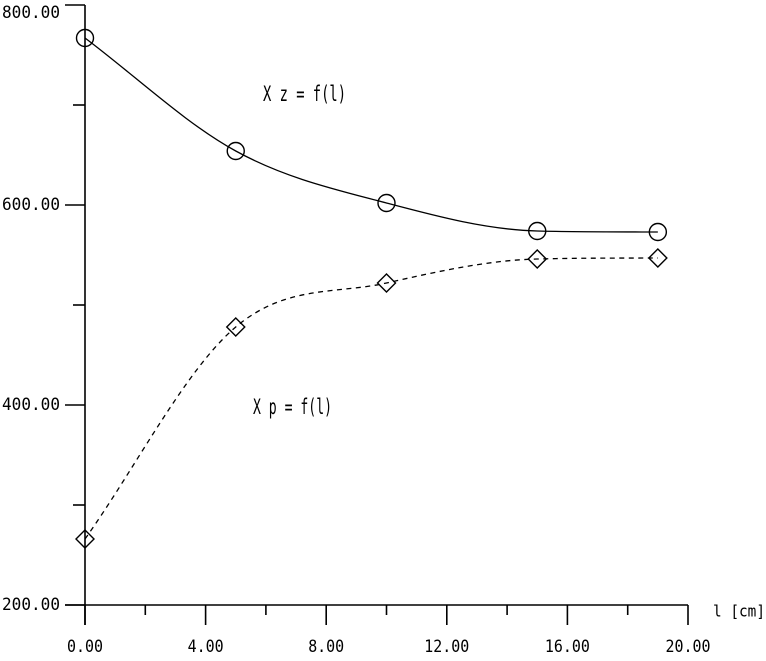 The width and height of the screenshot is (766, 661). Describe the element at coordinates (446, 647) in the screenshot. I see `x-tick-label: 12.00` at that location.